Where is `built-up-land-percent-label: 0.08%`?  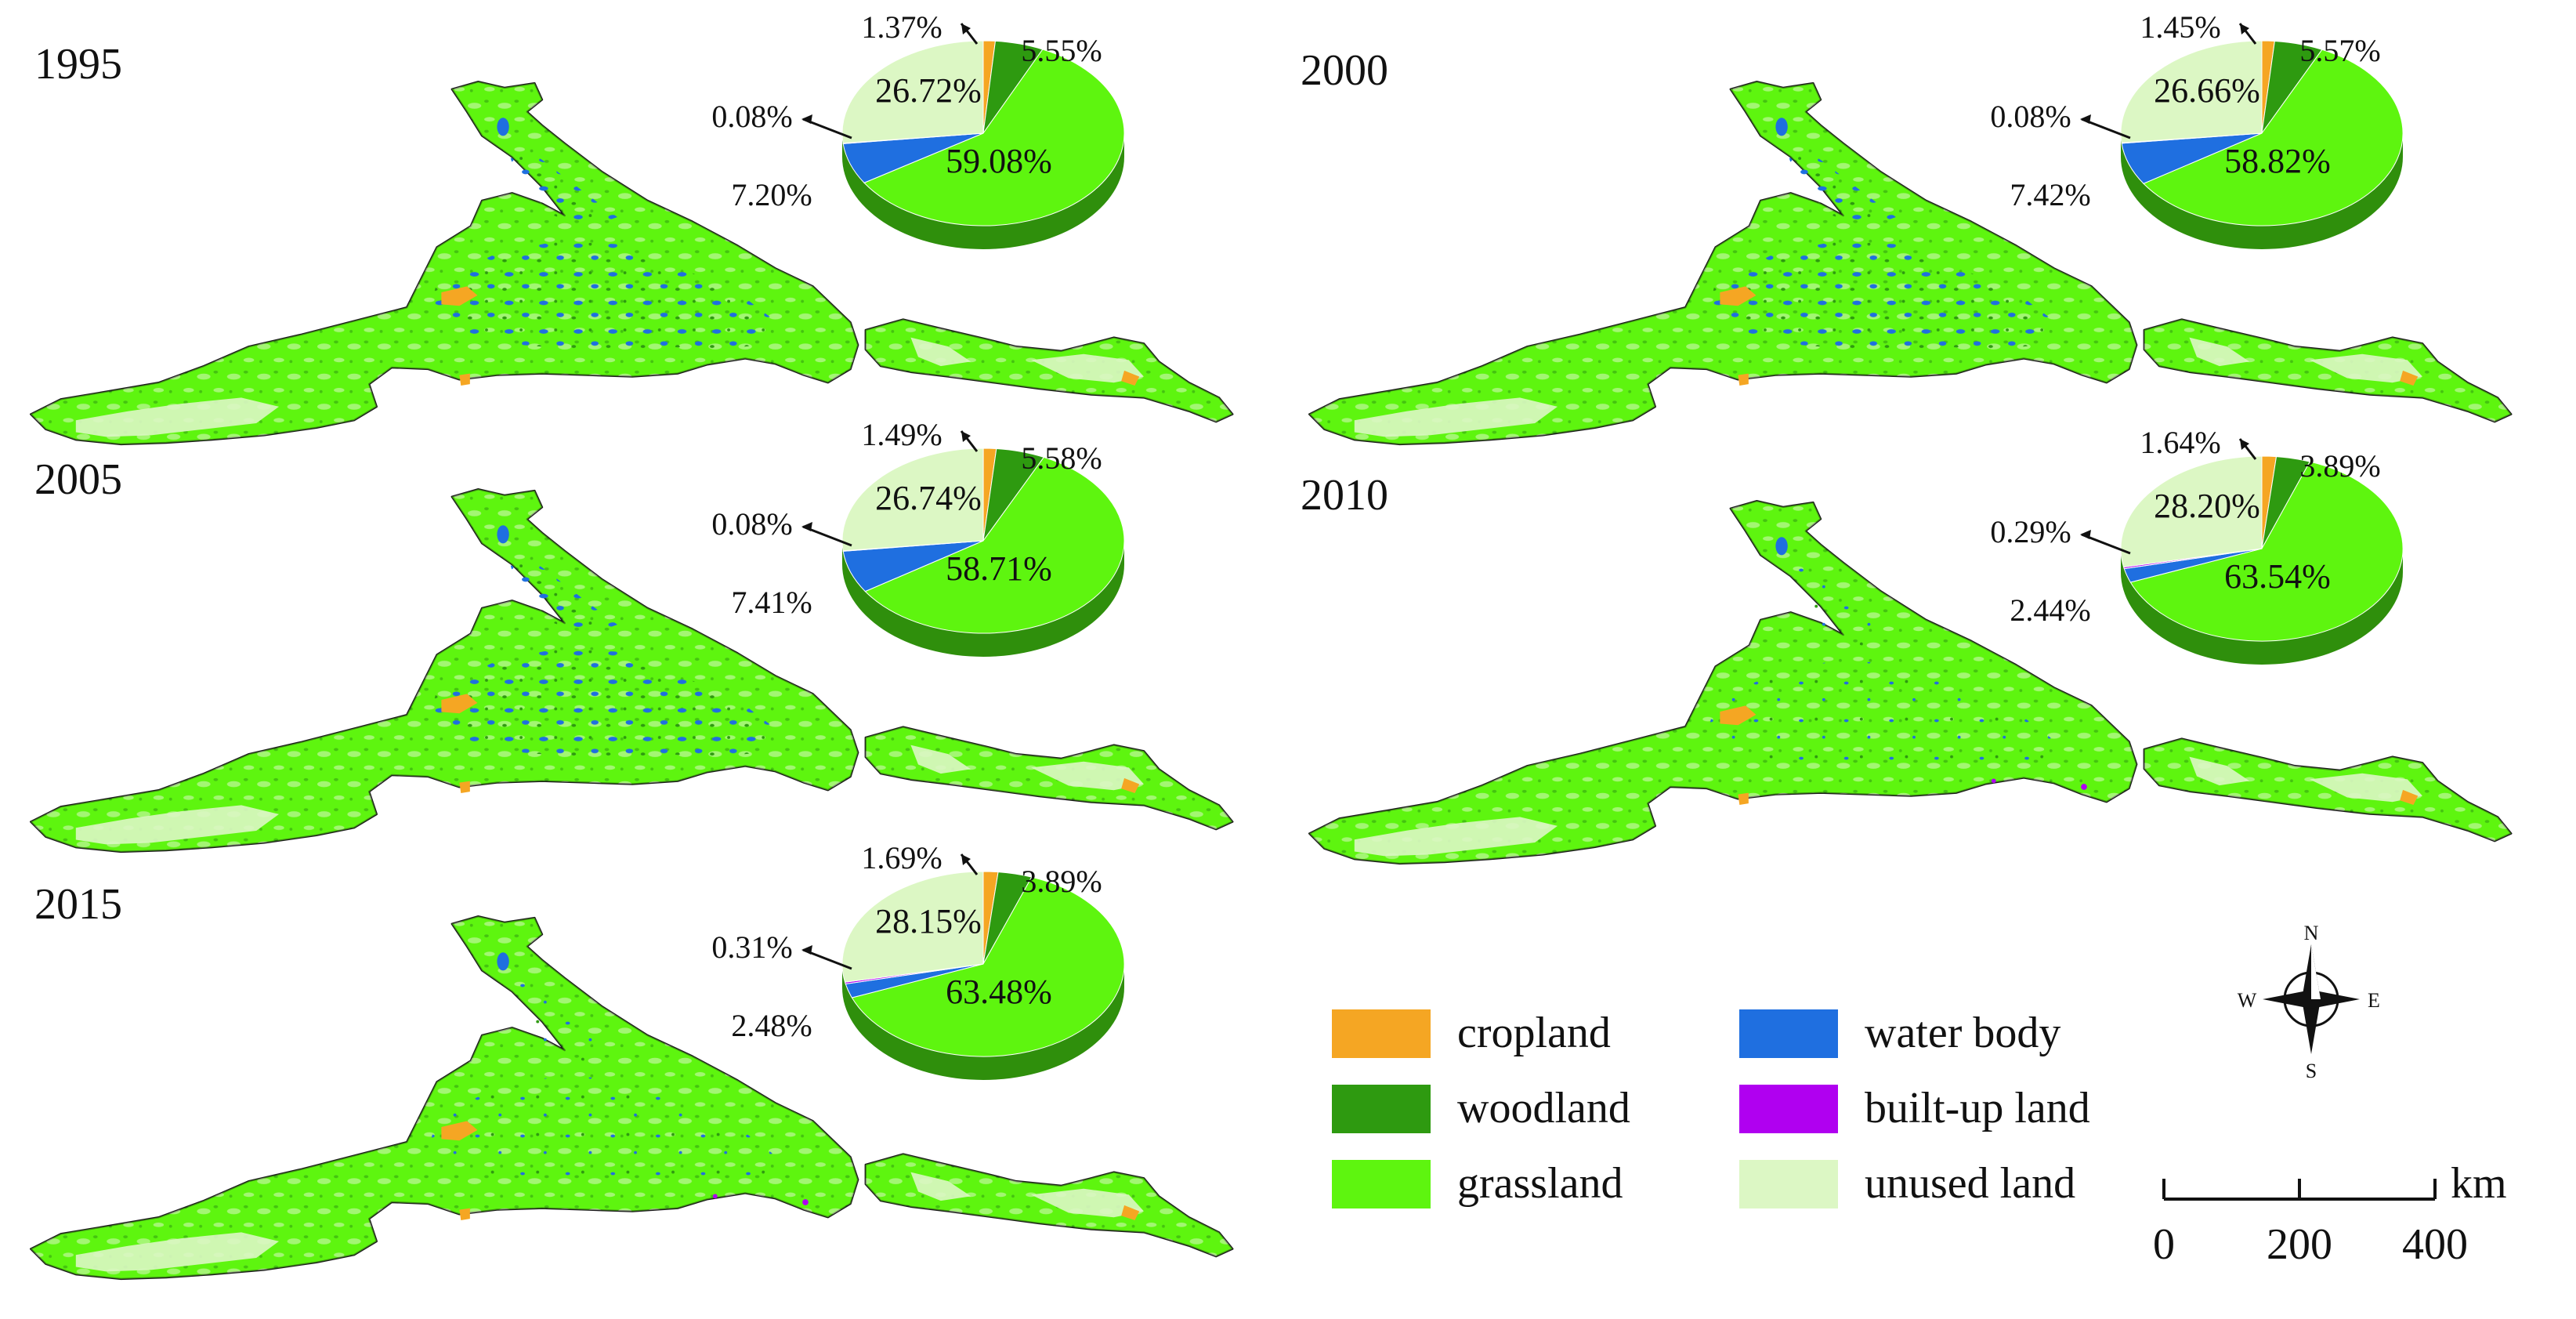 built-up-land-percent-label: 0.08% is located at coordinates (2031, 116).